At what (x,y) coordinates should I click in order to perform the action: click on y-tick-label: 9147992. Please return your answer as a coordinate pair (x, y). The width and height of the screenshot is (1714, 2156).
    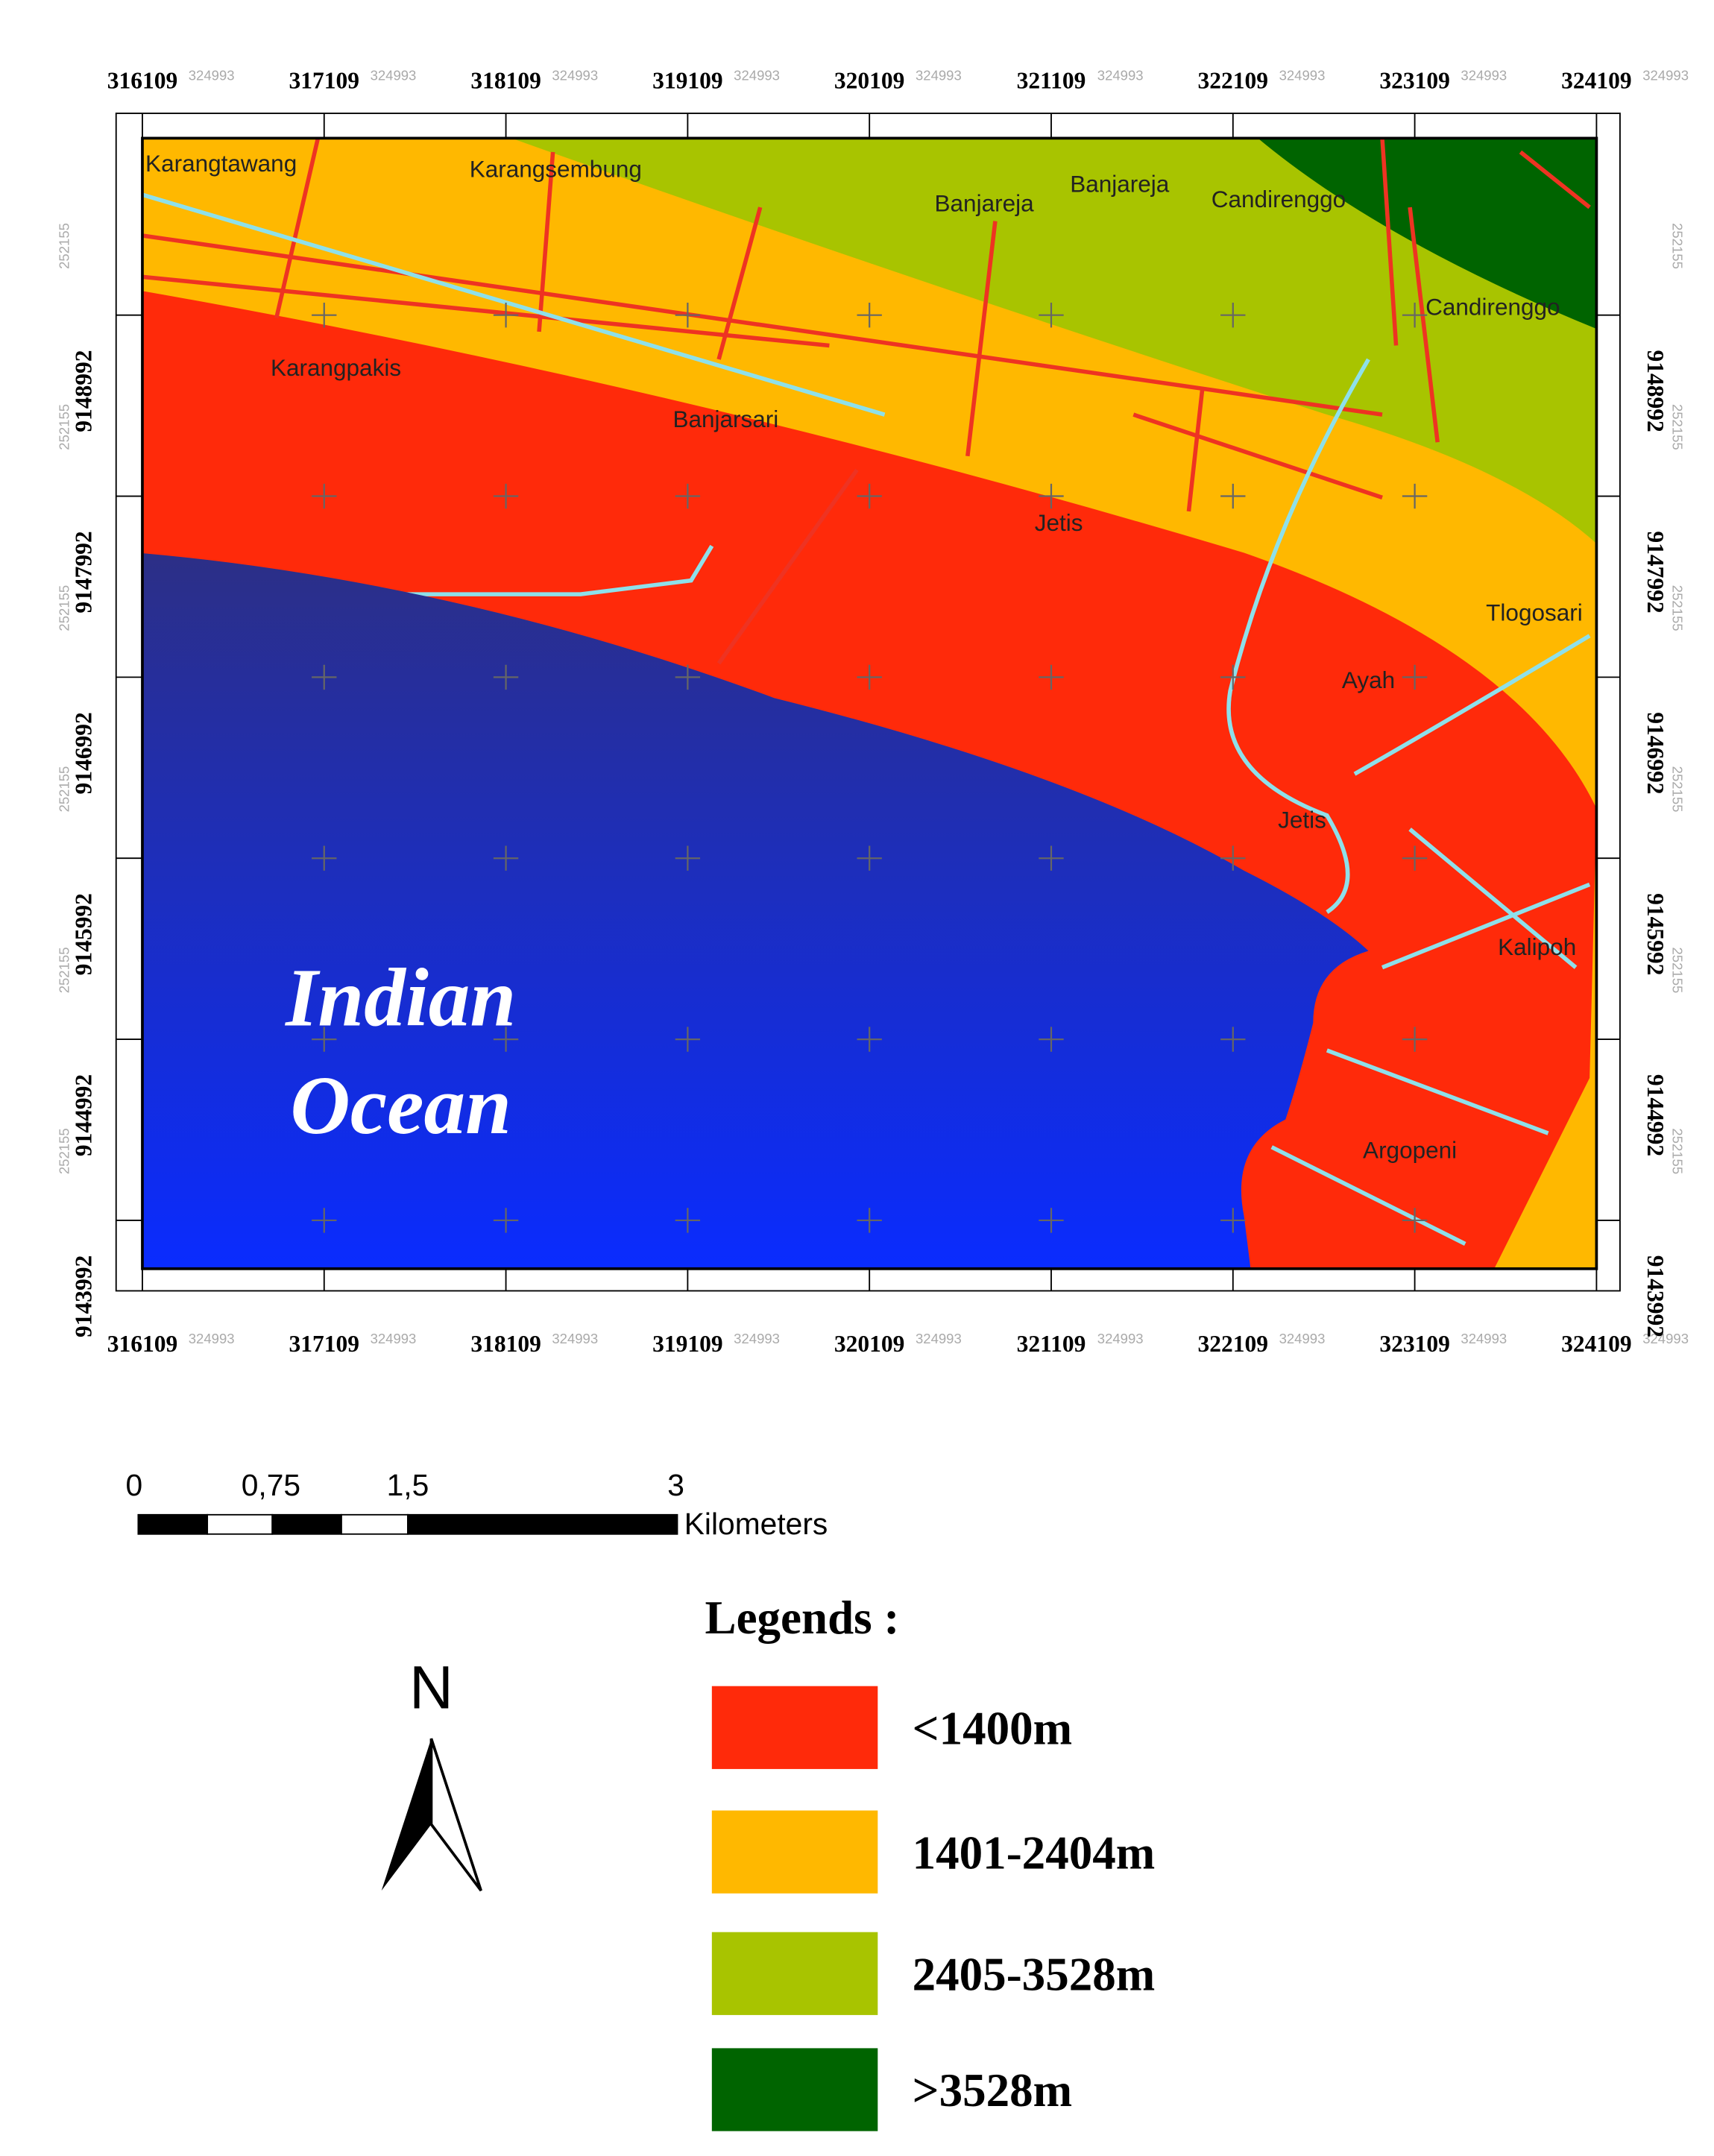
    Looking at the image, I should click on (83, 572).